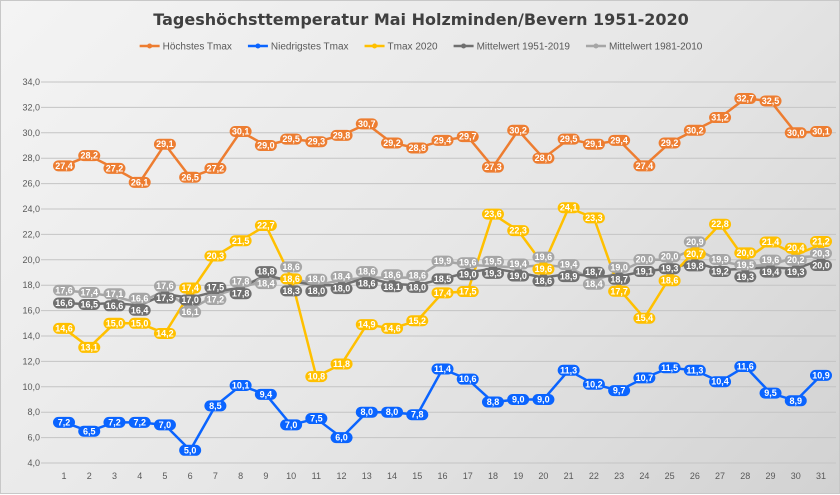  What do you see at coordinates (493, 214) in the screenshot?
I see `data-label: 23,6` at bounding box center [493, 214].